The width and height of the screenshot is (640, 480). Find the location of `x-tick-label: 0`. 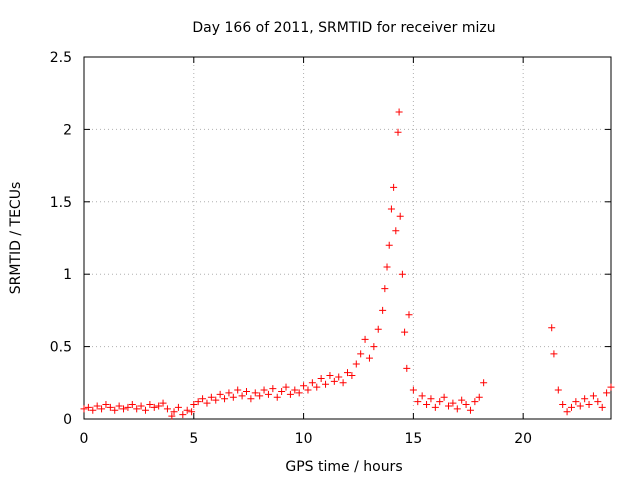

x-tick-label: 0 is located at coordinates (84, 439).